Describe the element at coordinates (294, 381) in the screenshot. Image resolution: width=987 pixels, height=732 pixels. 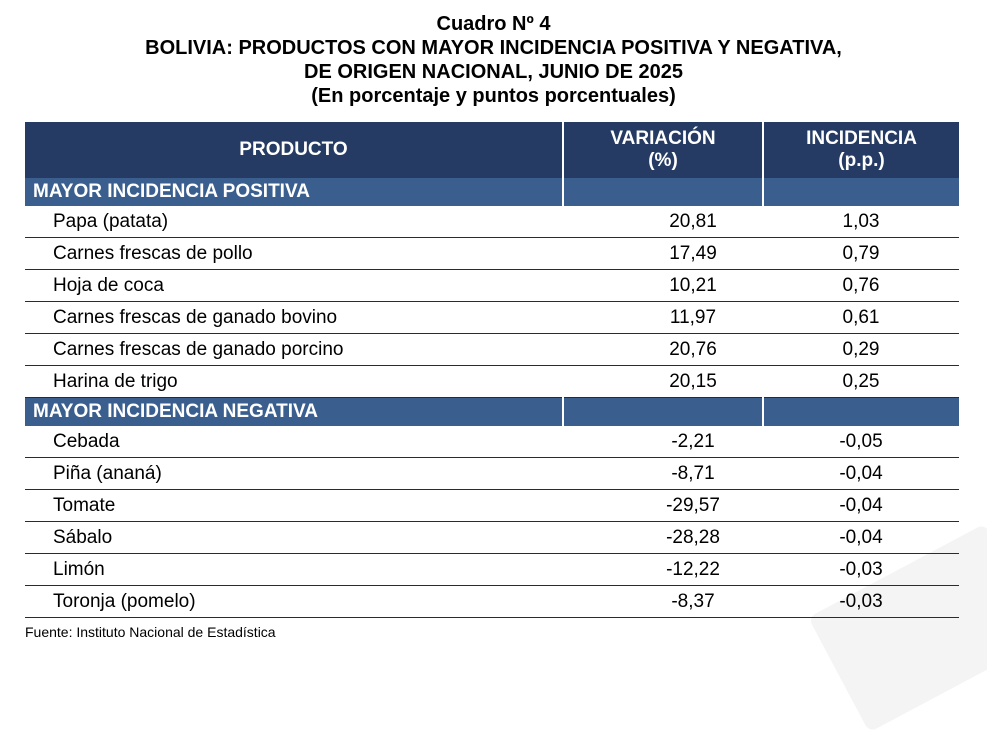
I see `product-name: Harina de trigo` at that location.